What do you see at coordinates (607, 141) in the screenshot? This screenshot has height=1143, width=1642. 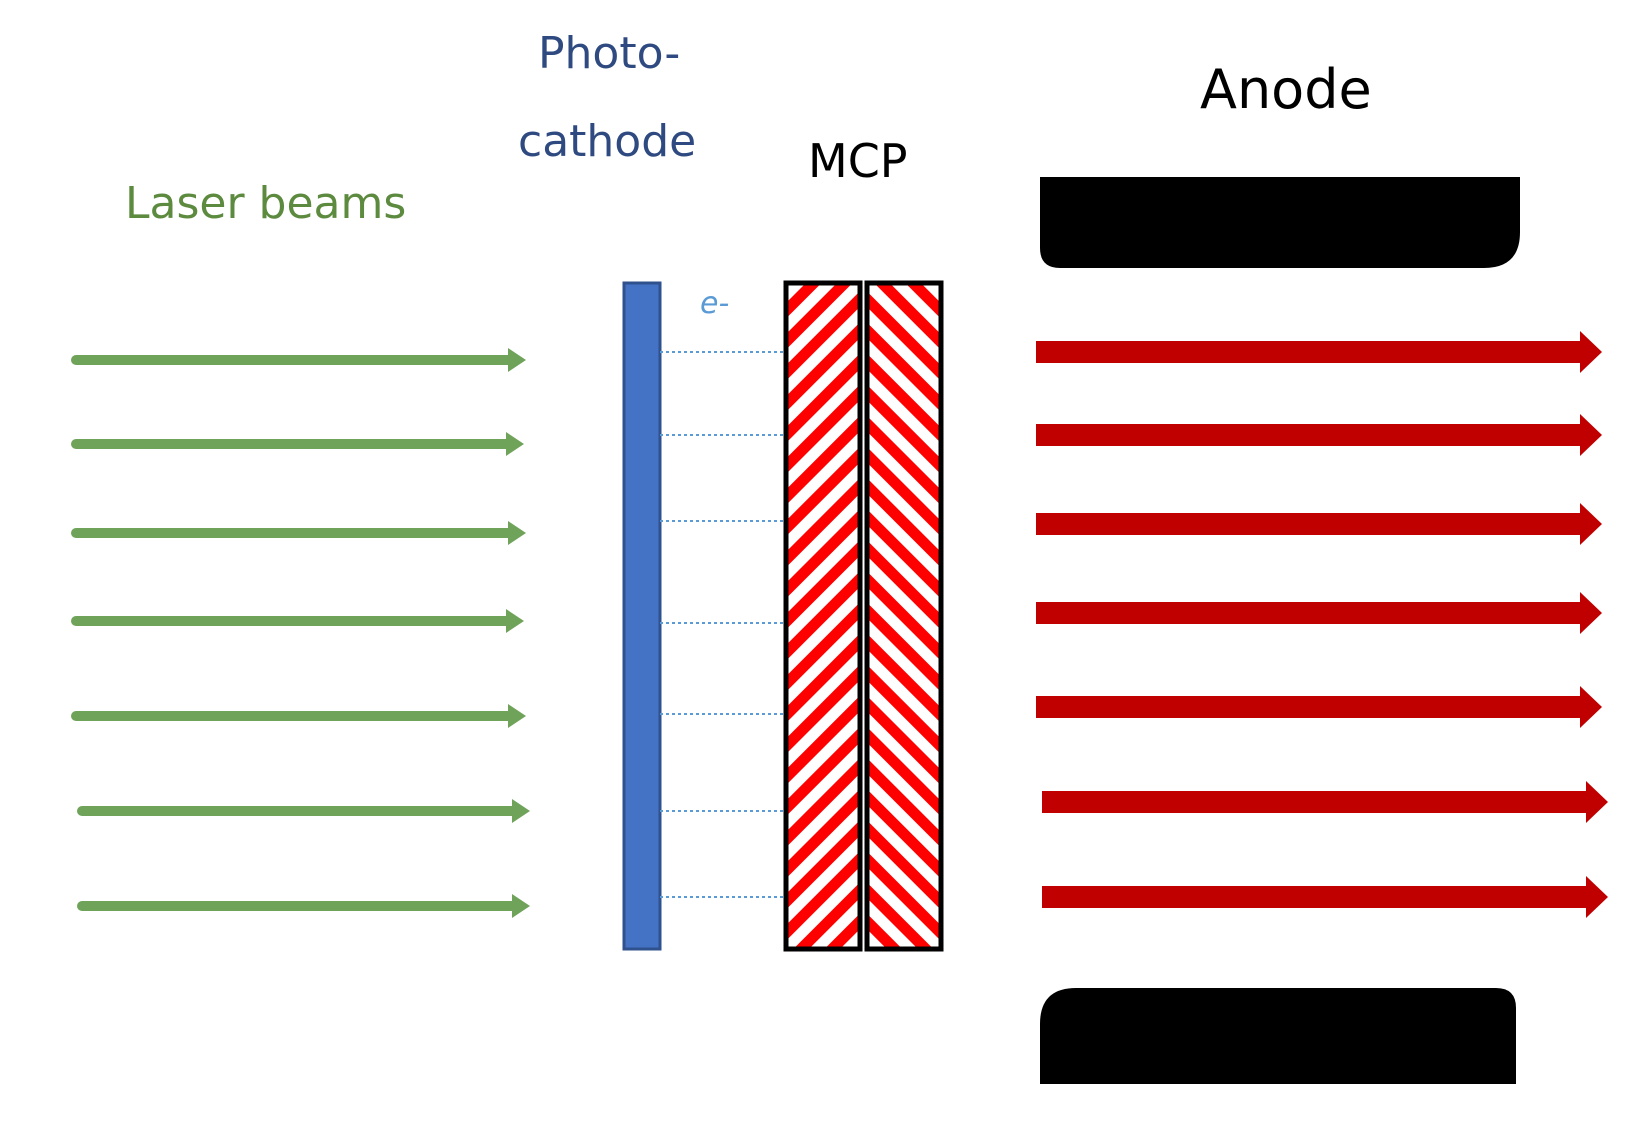 I see `photocathode-label-line2: cathode` at bounding box center [607, 141].